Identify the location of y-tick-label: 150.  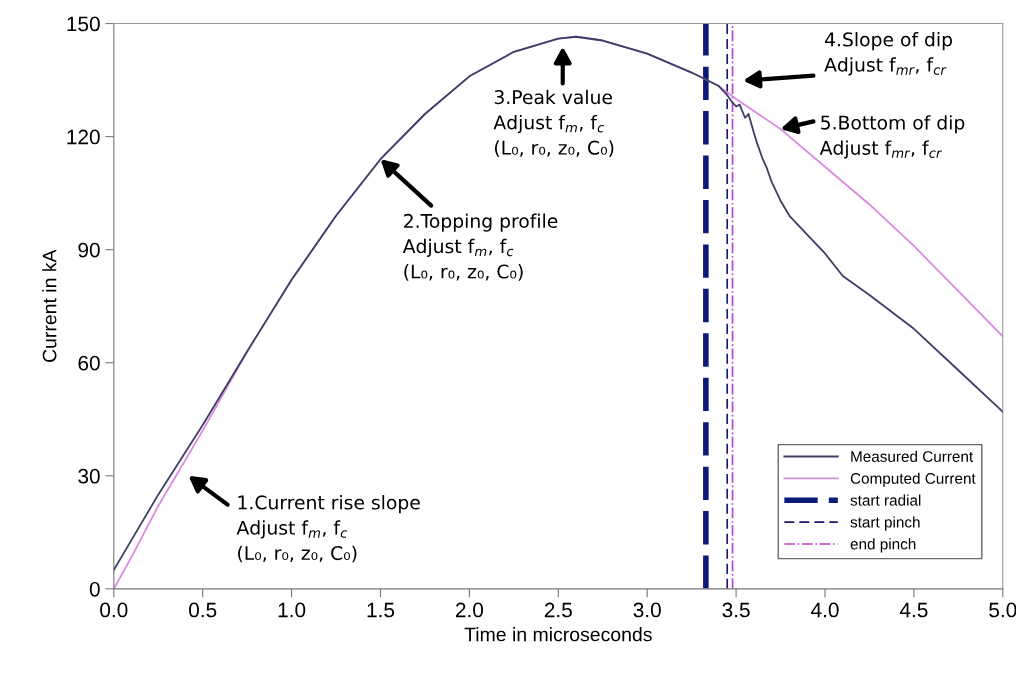
(83, 24).